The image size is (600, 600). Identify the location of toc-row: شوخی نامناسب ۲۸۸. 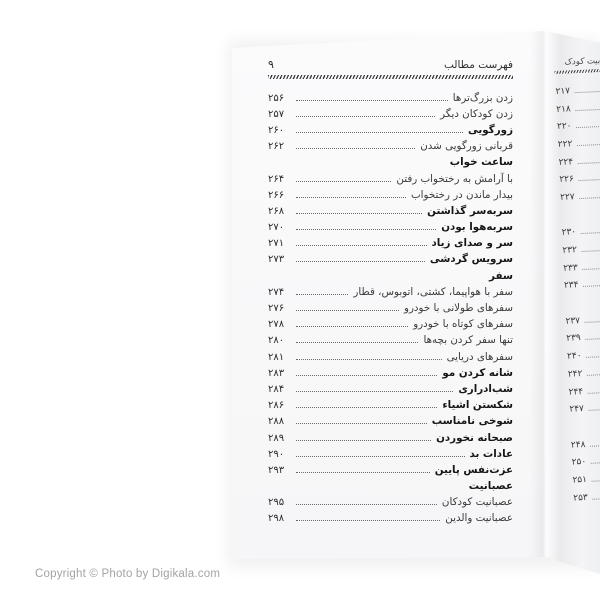
(390, 422).